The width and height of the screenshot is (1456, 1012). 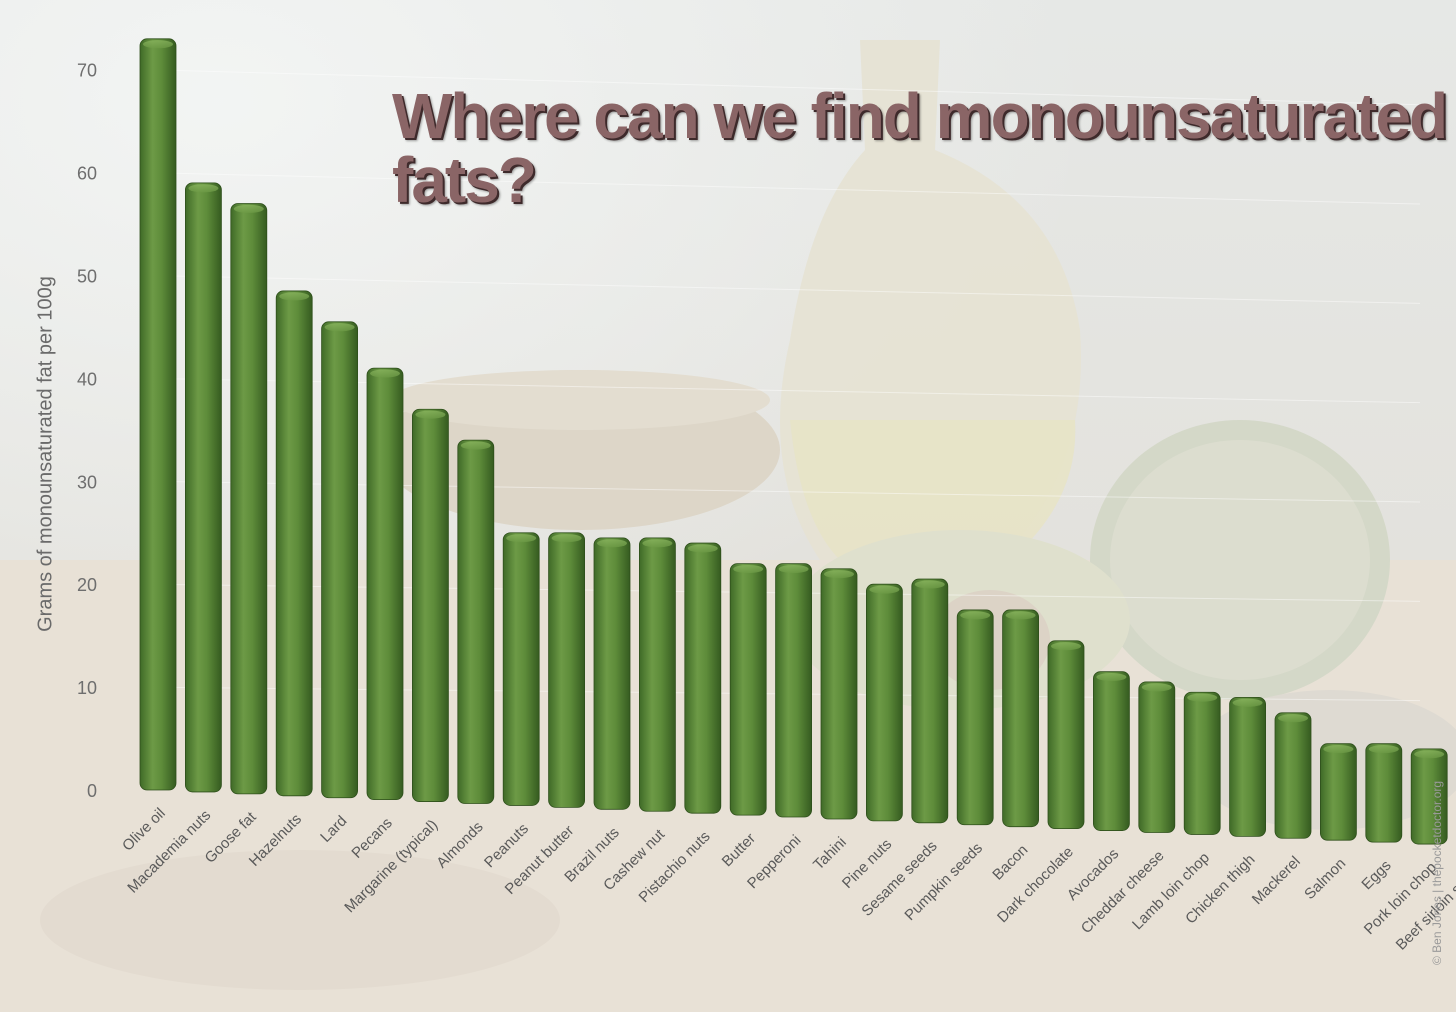 What do you see at coordinates (1437, 873) in the screenshot?
I see `credit-text: © Ben Jones | thepocketdoctor.org` at bounding box center [1437, 873].